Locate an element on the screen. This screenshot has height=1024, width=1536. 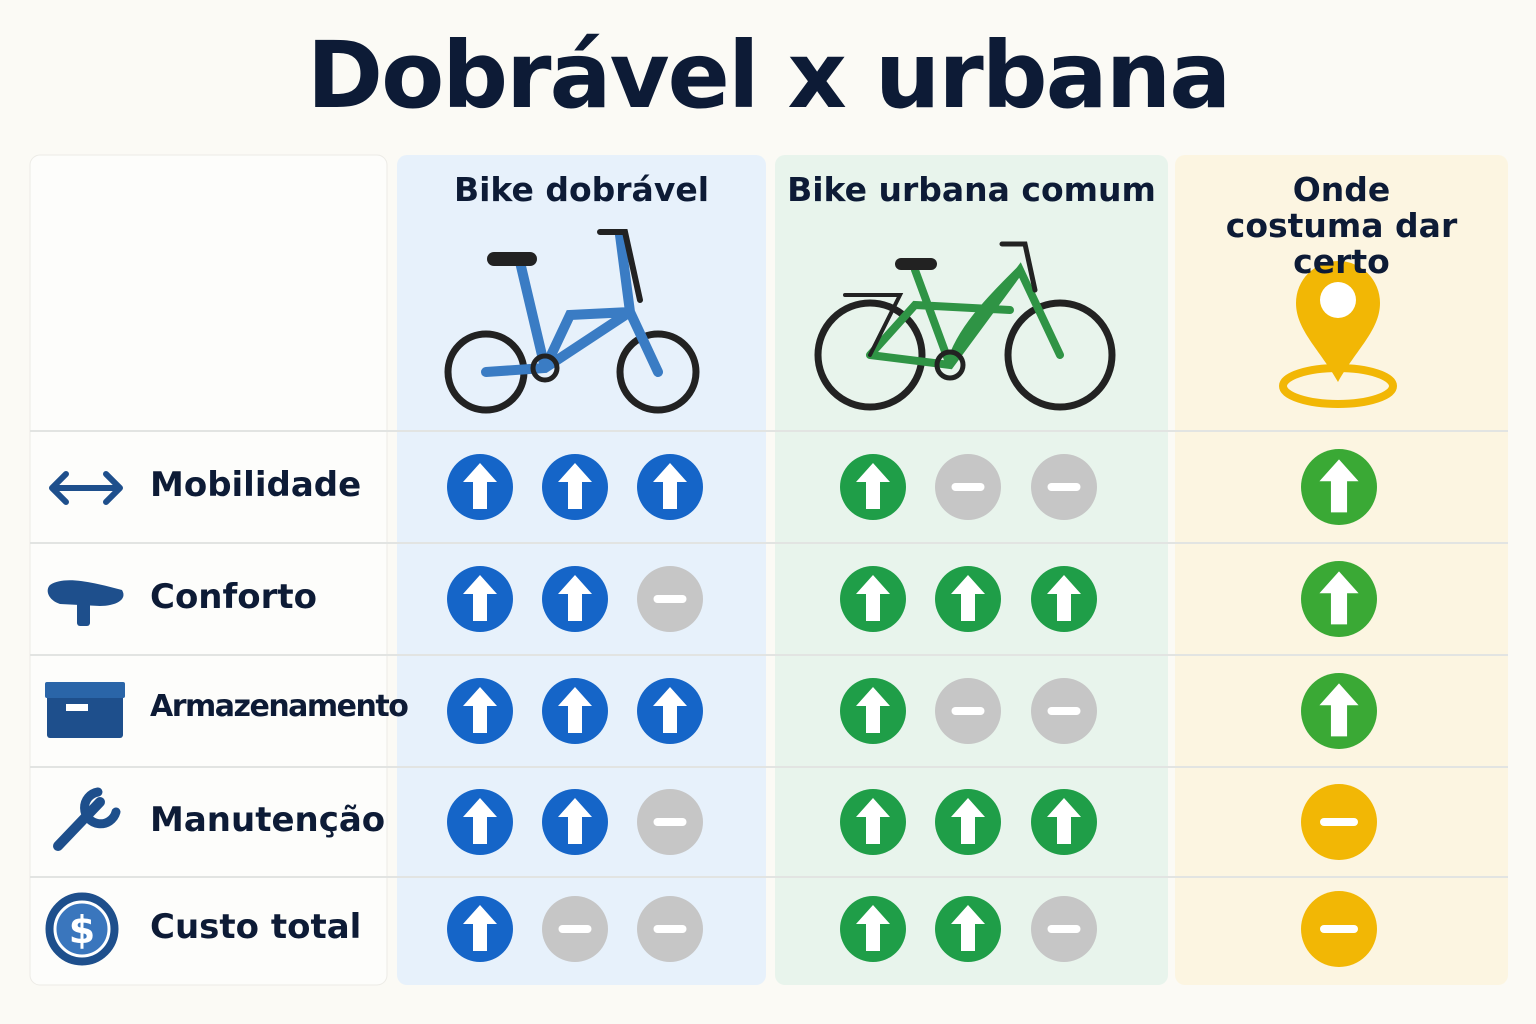
folding-bike-icon is located at coordinates (572, 321).